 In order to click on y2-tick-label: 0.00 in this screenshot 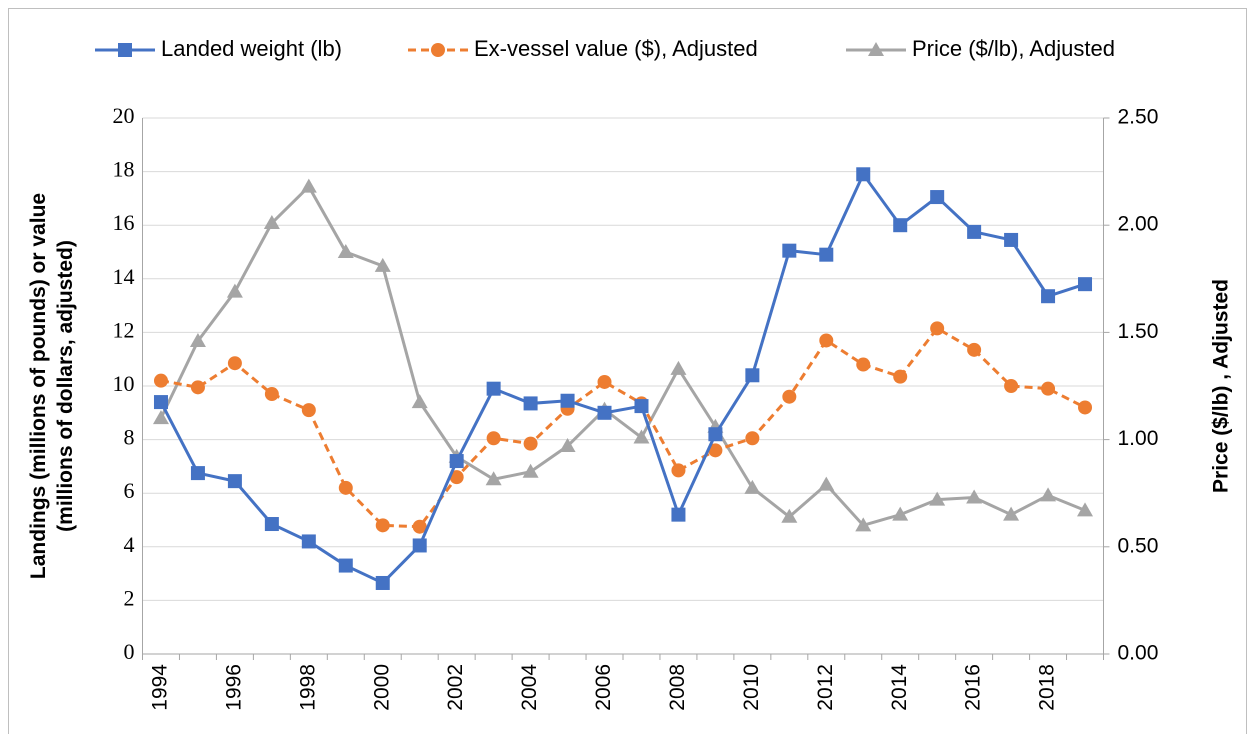, I will do `click(1138, 653)`.